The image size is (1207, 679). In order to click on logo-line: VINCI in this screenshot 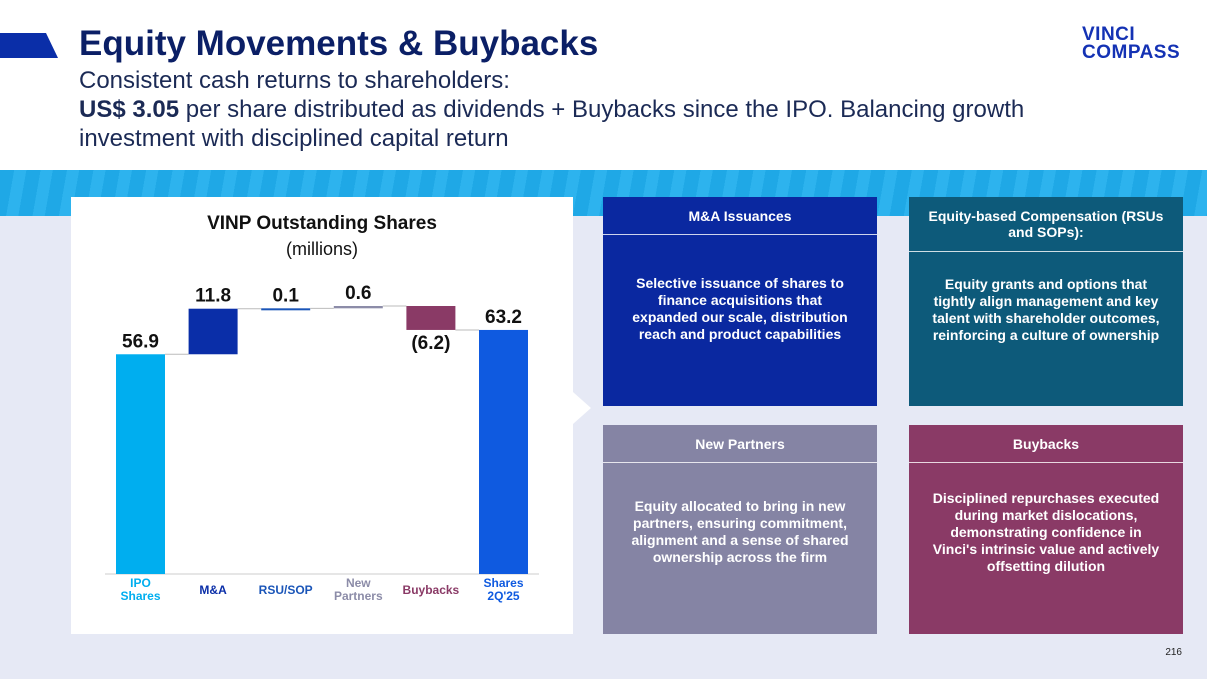, I will do `click(1109, 34)`.